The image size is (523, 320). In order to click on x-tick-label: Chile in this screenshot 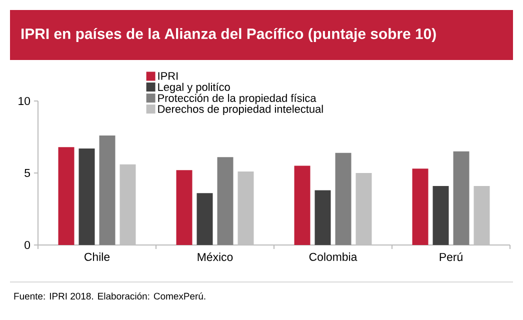, I will do `click(97, 256)`.